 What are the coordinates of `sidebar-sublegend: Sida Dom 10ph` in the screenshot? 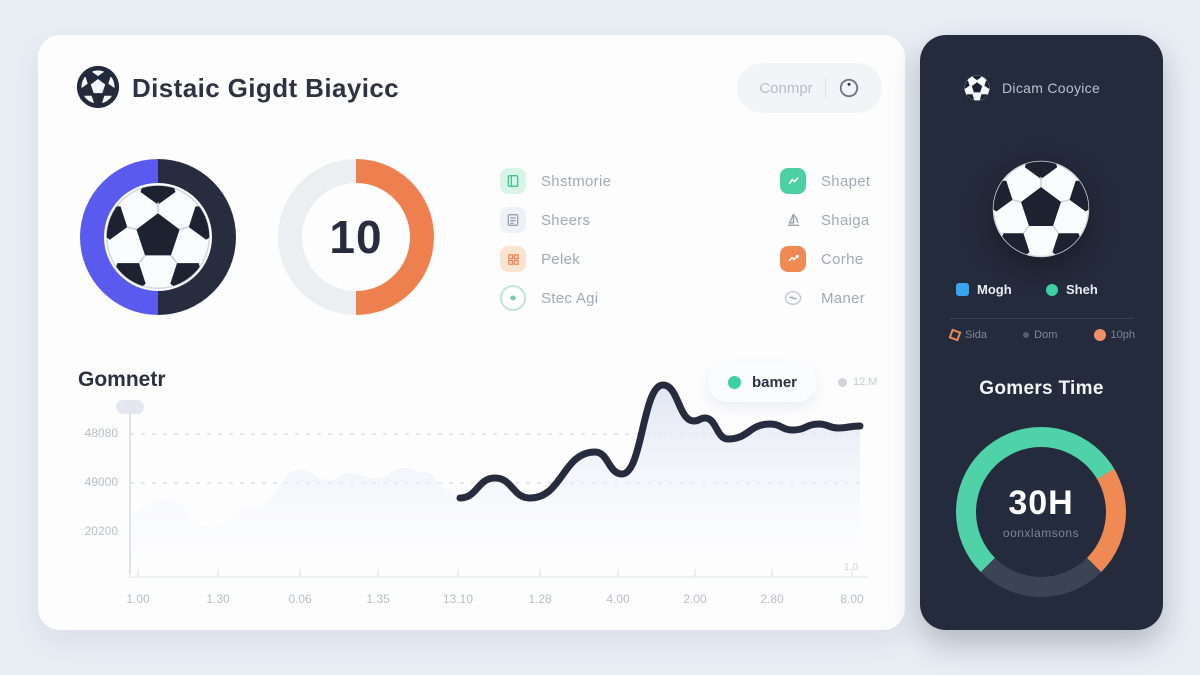 It's located at (1041, 335).